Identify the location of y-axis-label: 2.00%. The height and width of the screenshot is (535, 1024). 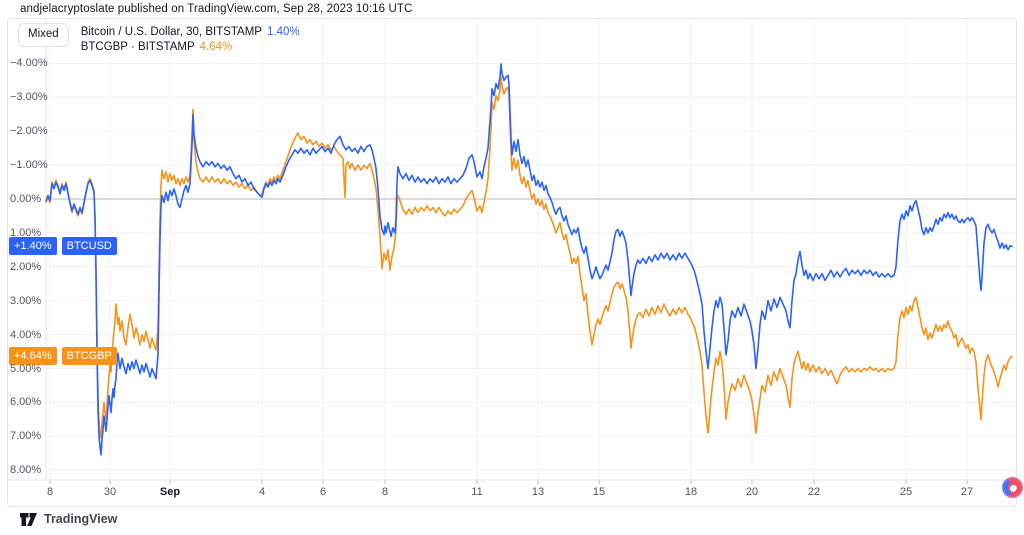
(26, 266).